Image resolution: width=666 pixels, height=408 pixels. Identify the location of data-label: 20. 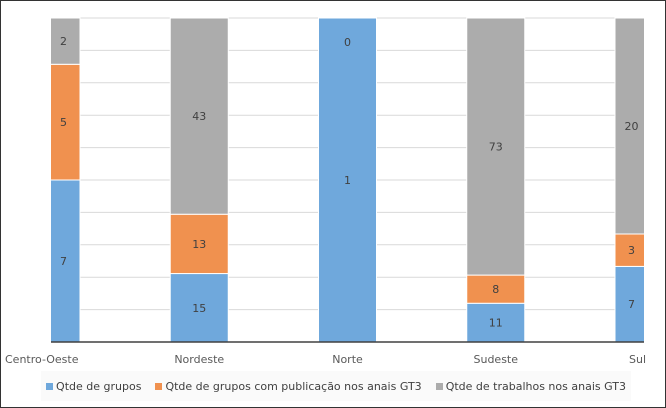
(632, 126).